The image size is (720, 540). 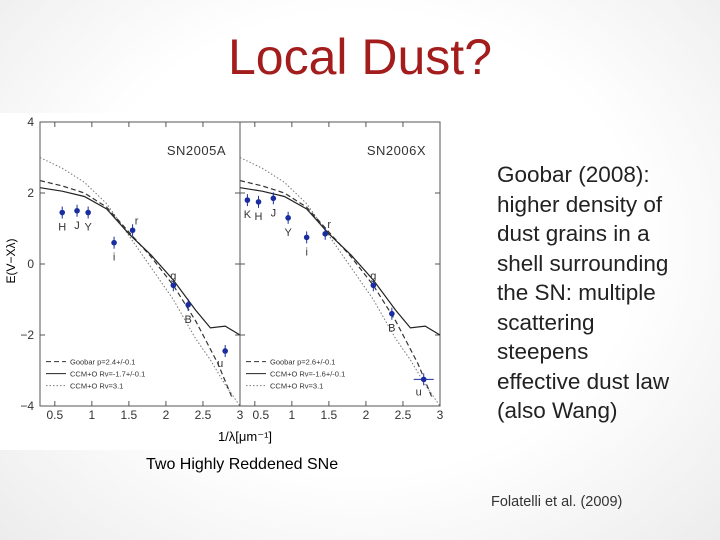 I want to click on legend-label: Goobar p=2.6+/-0.1, so click(x=302, y=362).